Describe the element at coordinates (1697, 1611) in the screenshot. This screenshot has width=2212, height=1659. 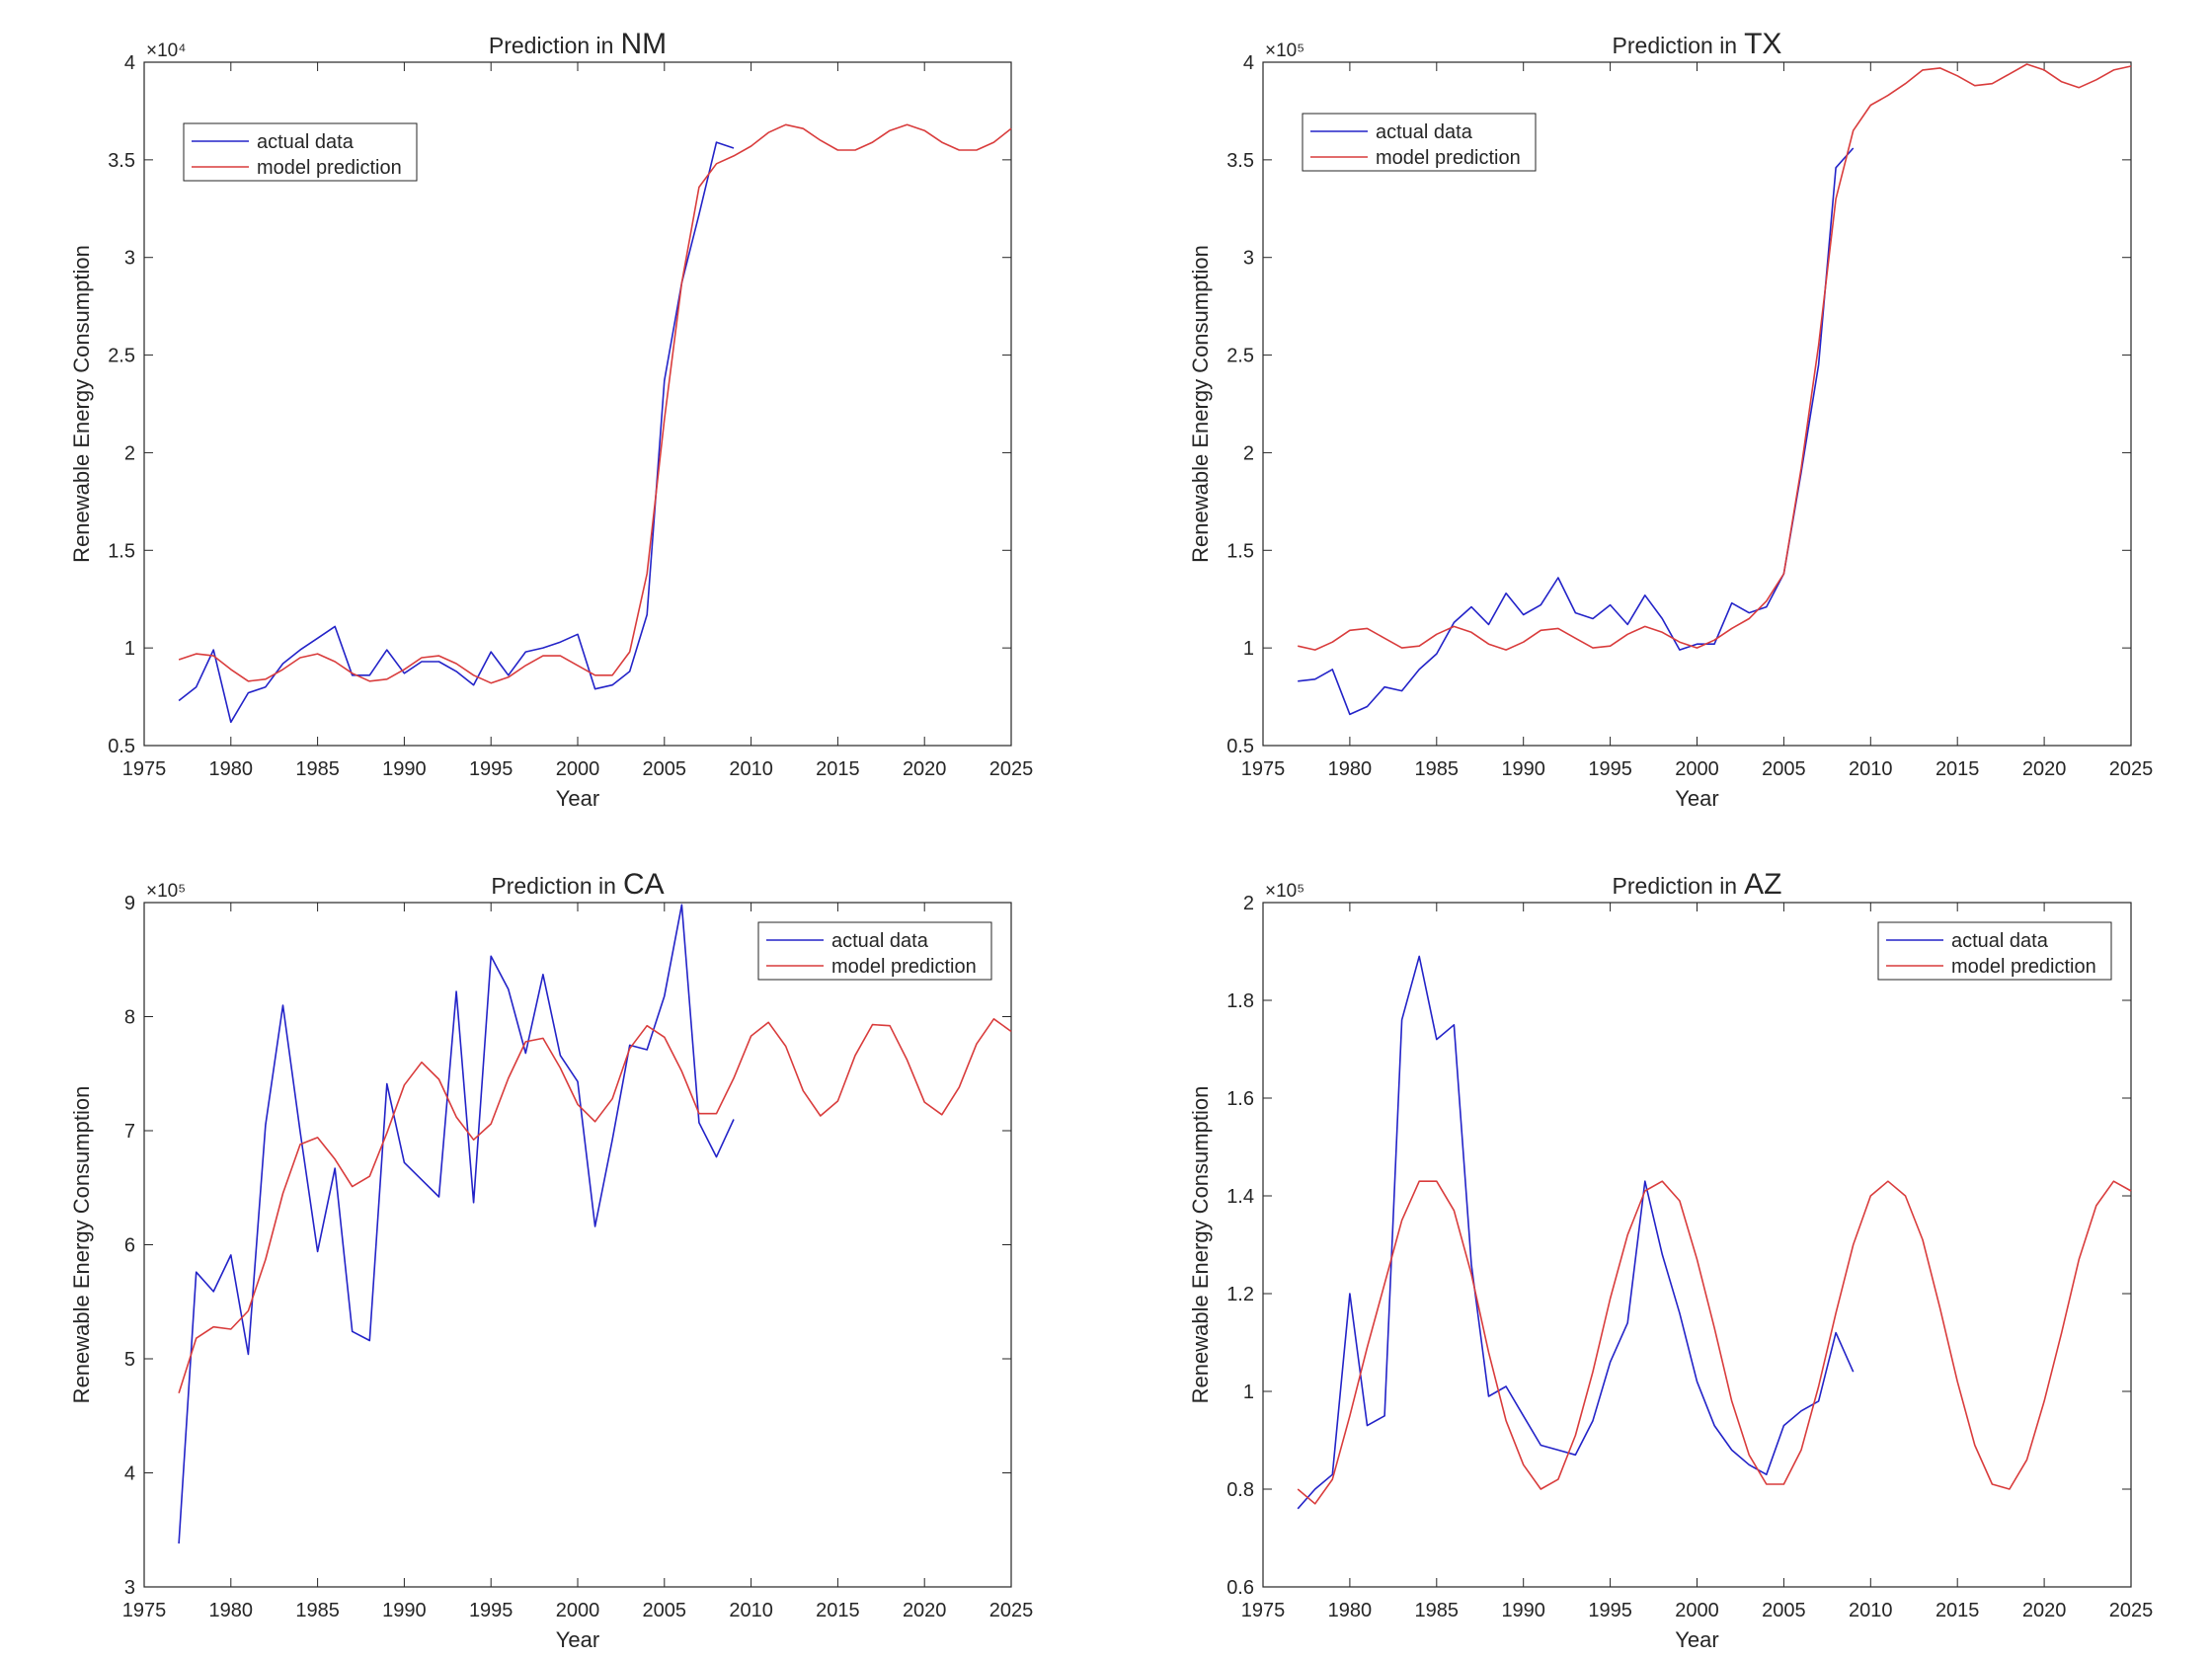
I see `chart-az-x-tick-label: 2000` at that location.